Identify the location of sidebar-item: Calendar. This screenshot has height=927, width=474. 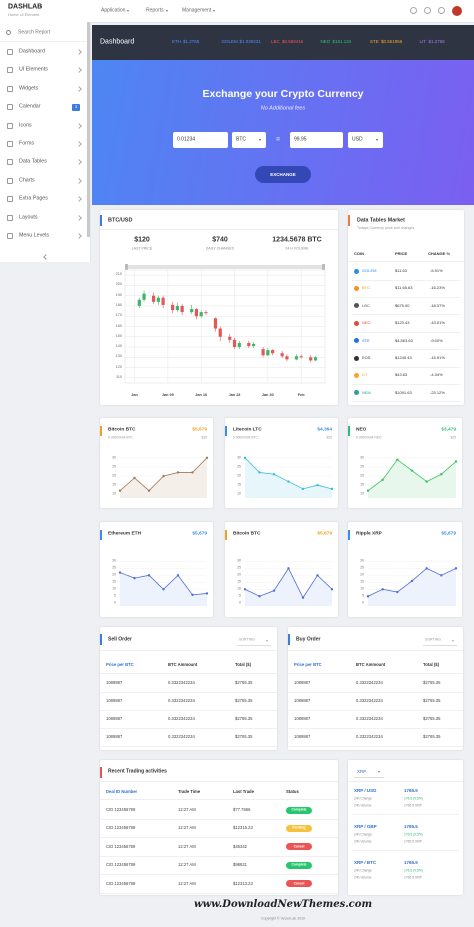
(30, 106).